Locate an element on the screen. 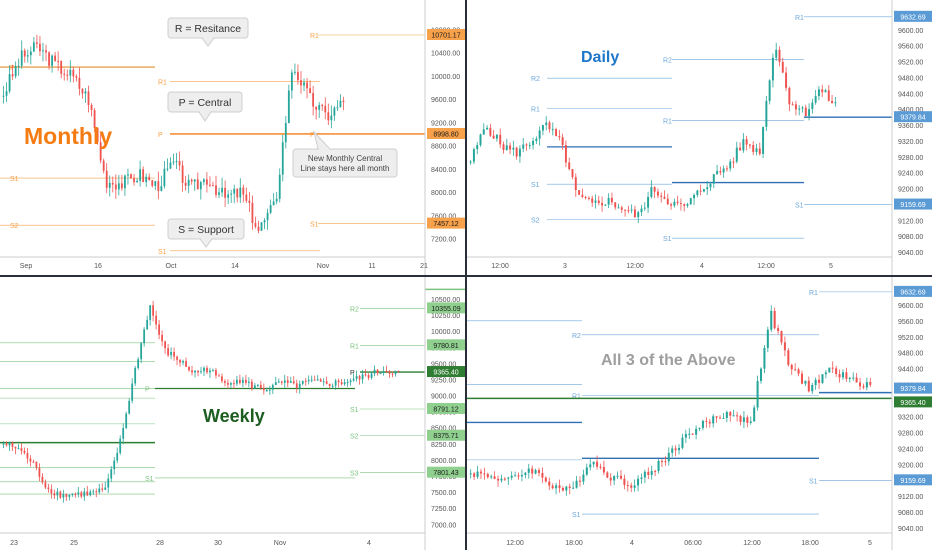  y-tick-label: 8250.00 is located at coordinates (443, 445).